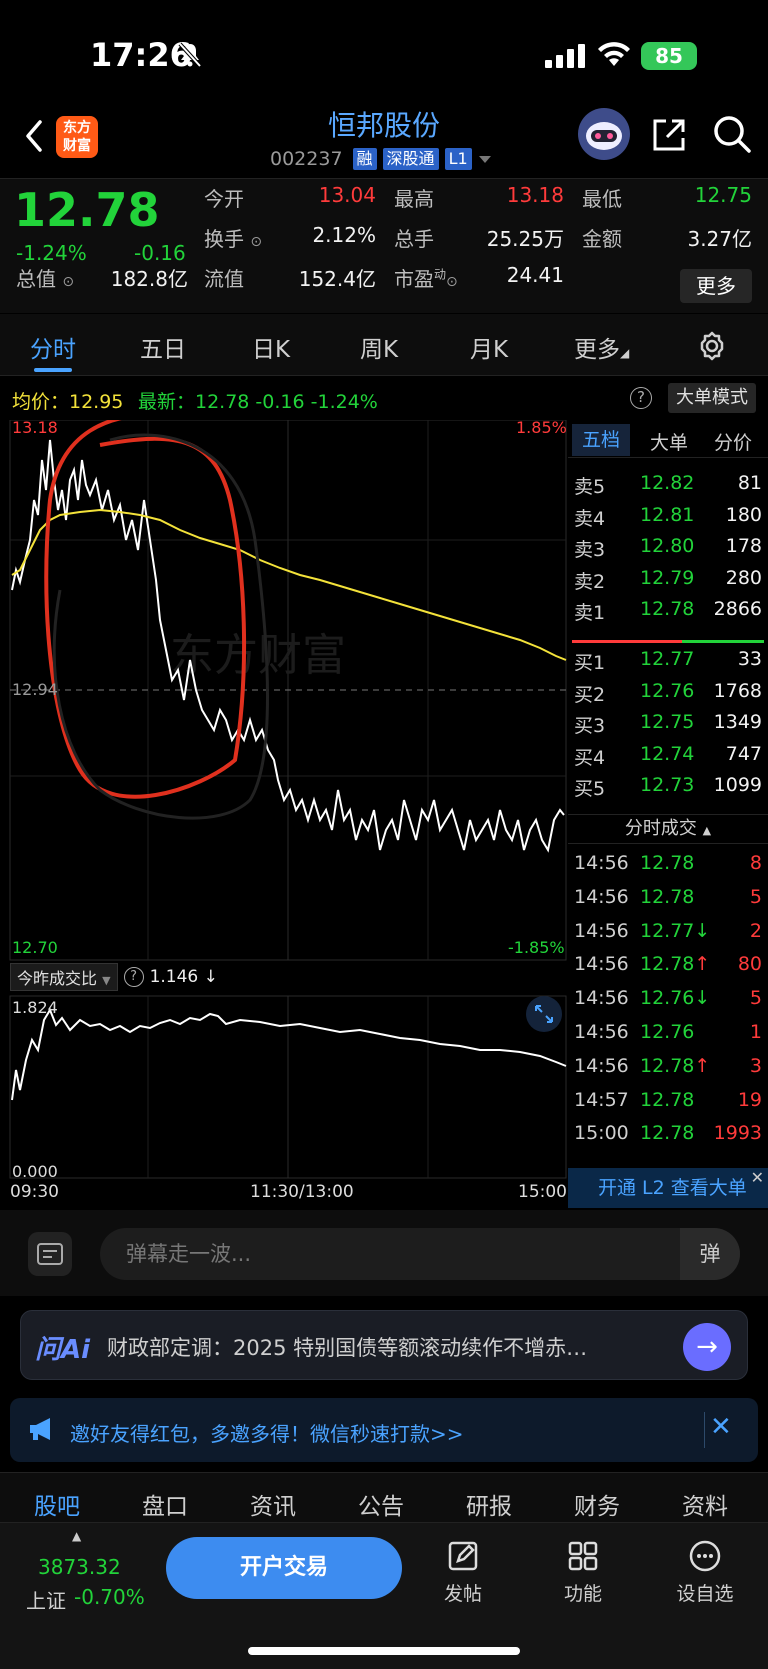 Image resolution: width=768 pixels, height=1669 pixels. What do you see at coordinates (271, 350) in the screenshot?
I see `tab-daily-k: 日K` at bounding box center [271, 350].